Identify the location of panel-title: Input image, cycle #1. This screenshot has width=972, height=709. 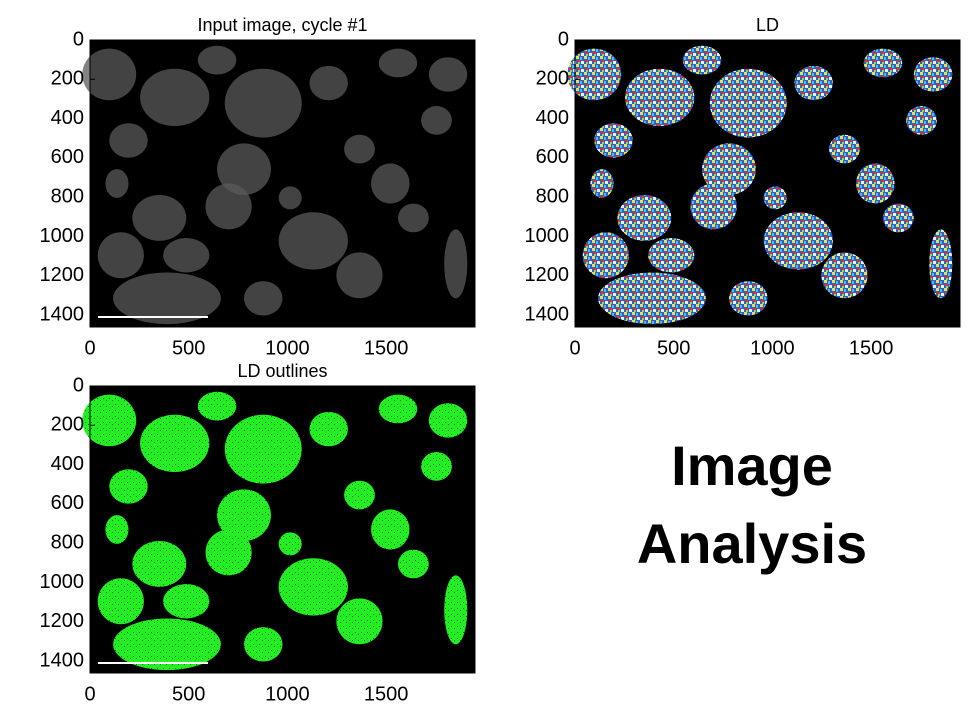
(282, 25).